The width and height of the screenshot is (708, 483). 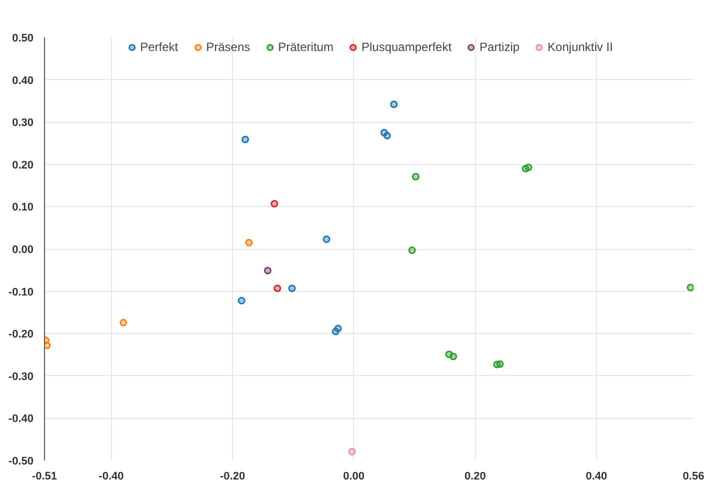 What do you see at coordinates (23, 123) in the screenshot?
I see `y-tick-label: 0.30` at bounding box center [23, 123].